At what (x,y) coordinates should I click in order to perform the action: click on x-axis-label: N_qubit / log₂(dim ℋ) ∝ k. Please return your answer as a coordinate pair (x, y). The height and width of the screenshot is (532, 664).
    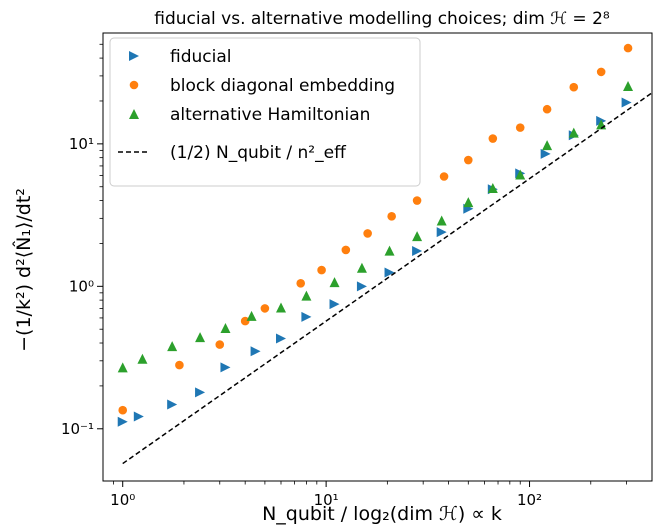
    Looking at the image, I should click on (382, 514).